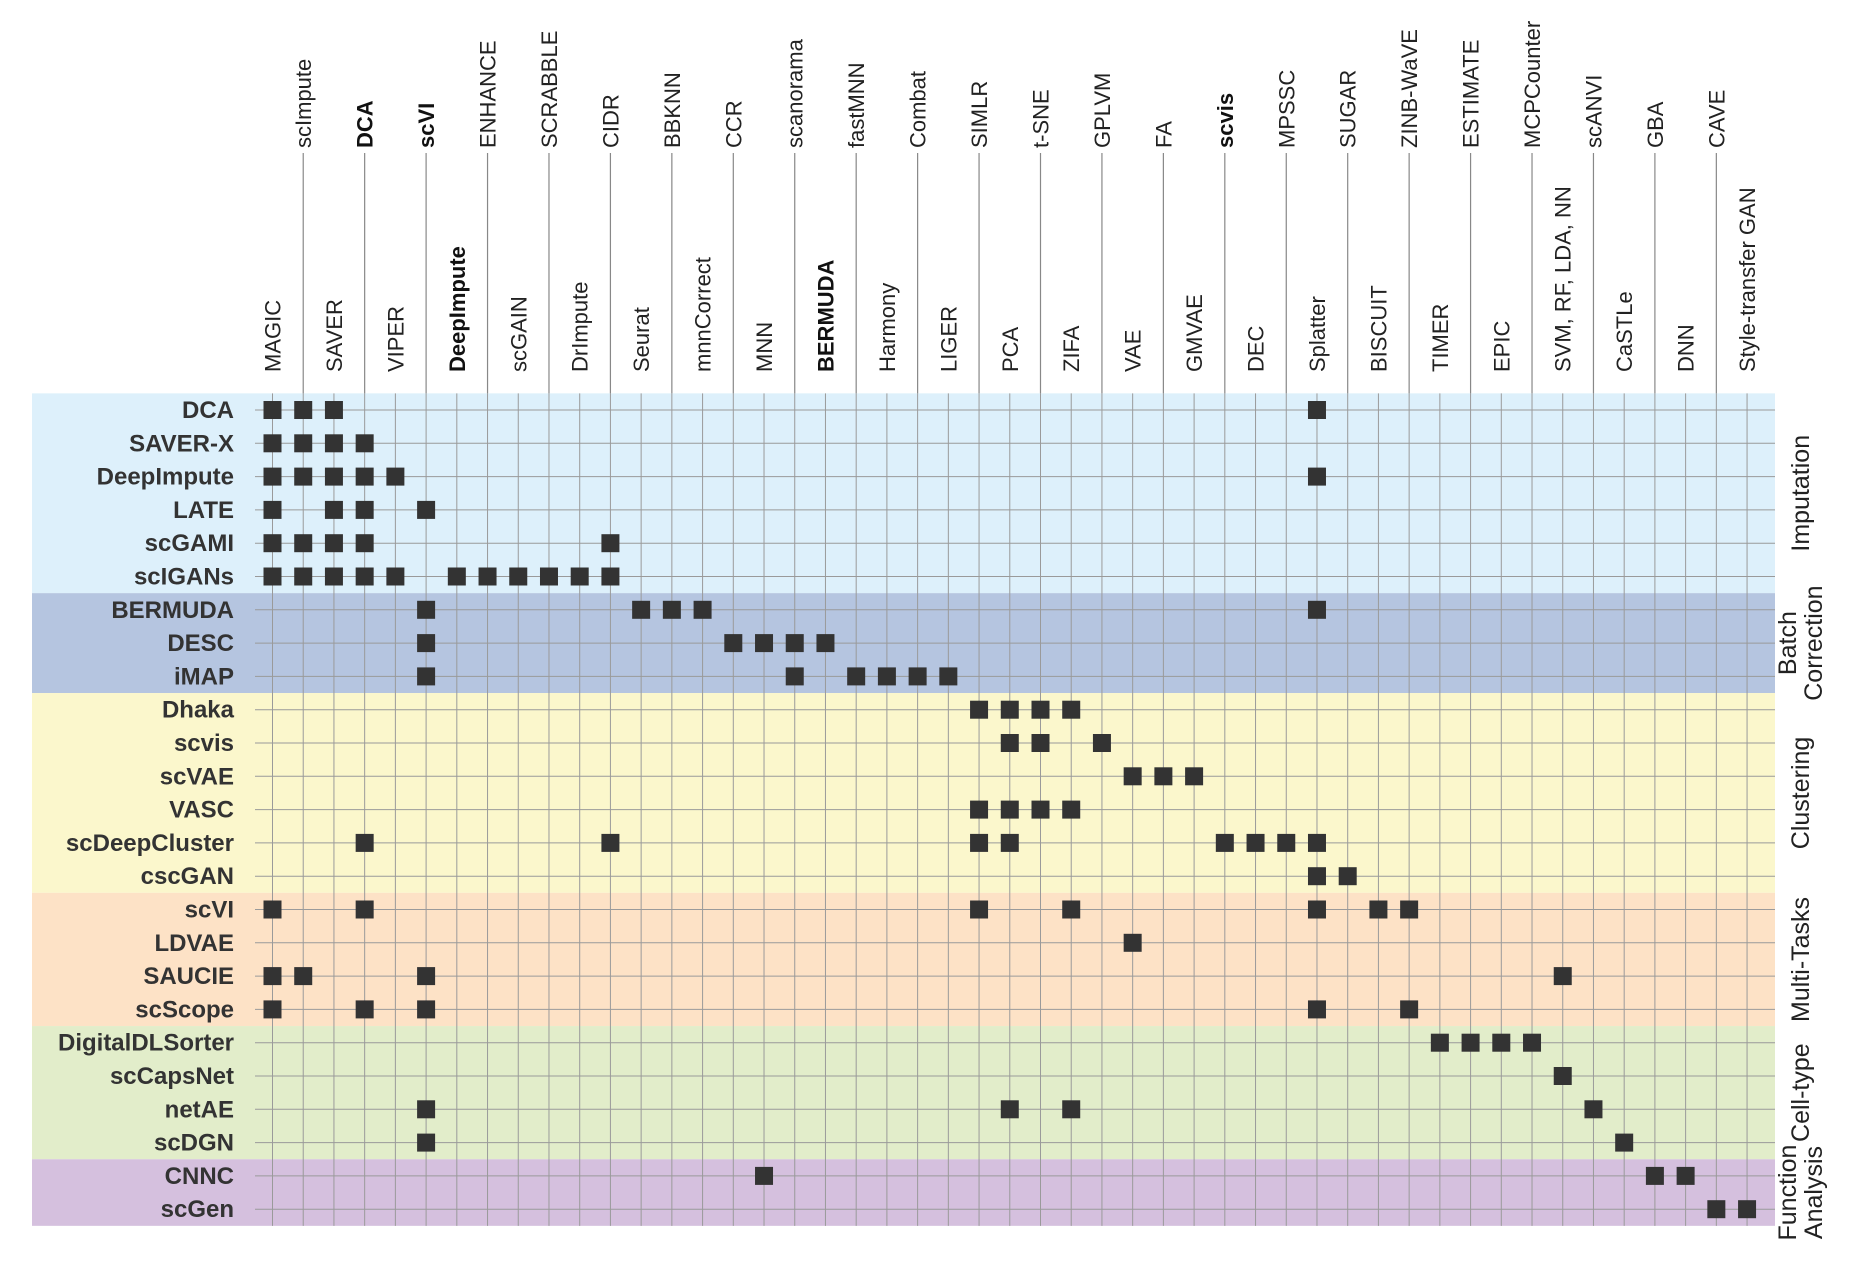  I want to click on column-label-gmvae: GMVAE, so click(1194, 333).